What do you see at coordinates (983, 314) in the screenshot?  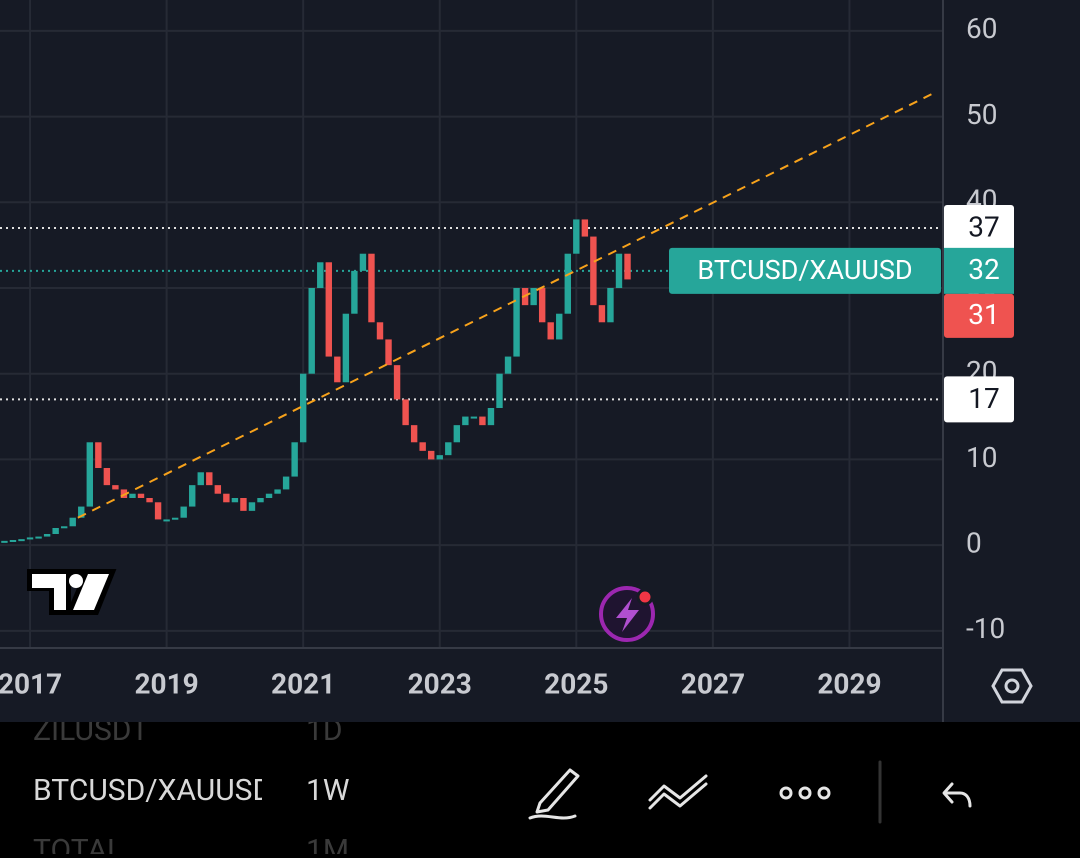 I see `secondary-tag-label: 31` at bounding box center [983, 314].